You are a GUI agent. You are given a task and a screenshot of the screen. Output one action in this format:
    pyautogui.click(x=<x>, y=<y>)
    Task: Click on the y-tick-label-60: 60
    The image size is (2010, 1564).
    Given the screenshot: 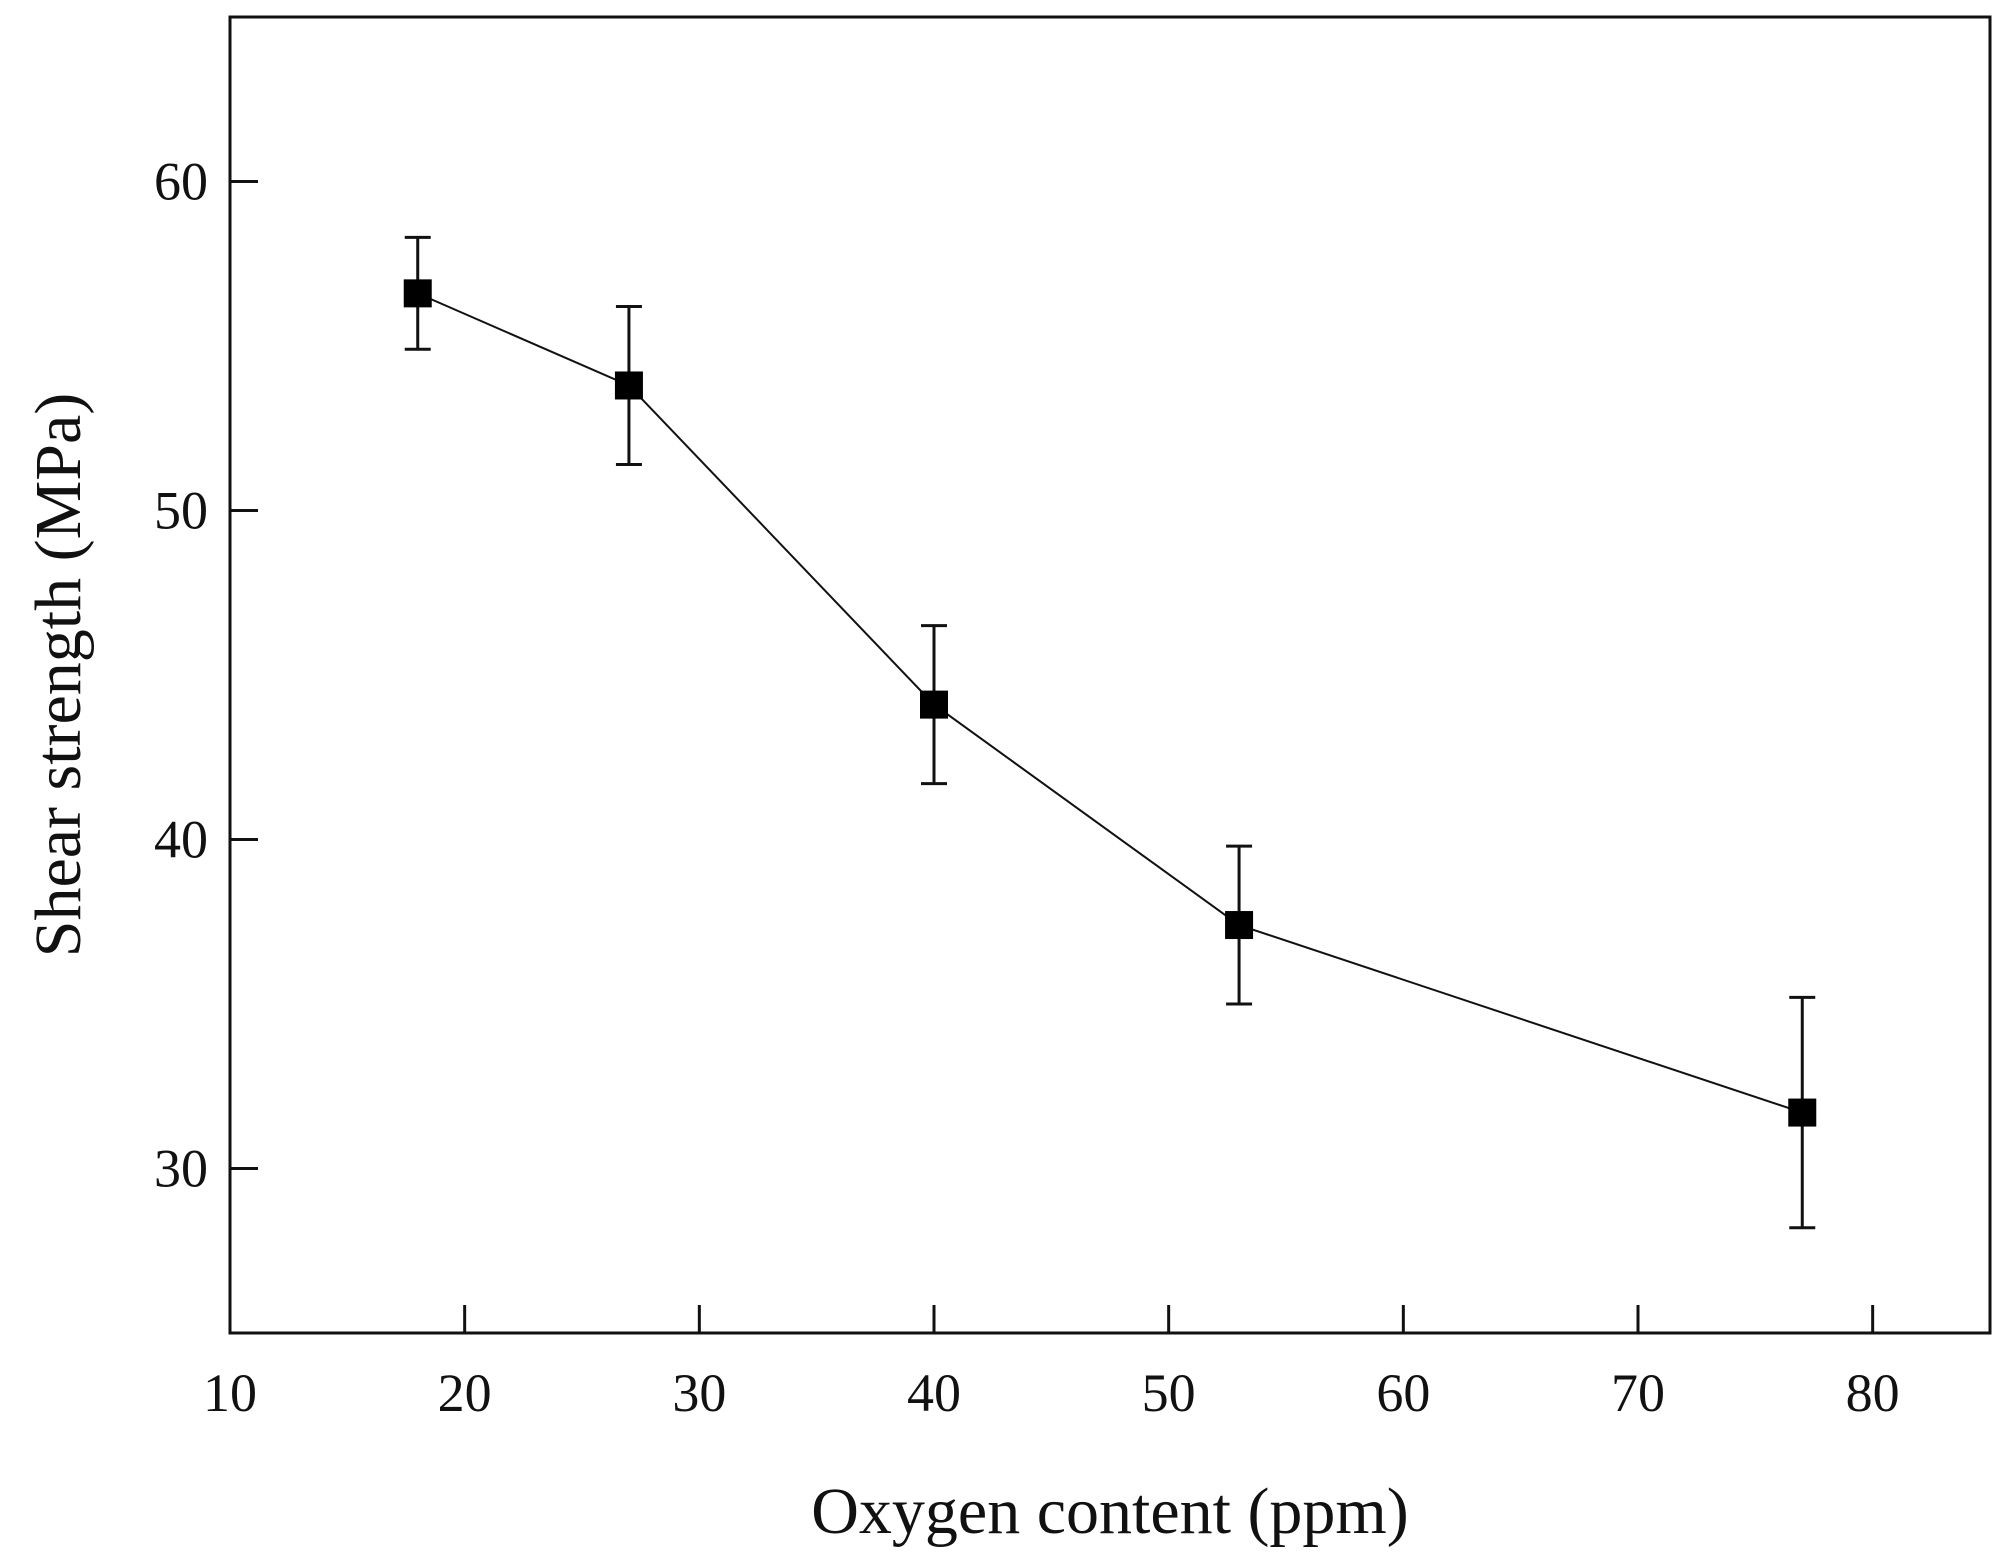 What is the action you would take?
    pyautogui.click(x=181, y=182)
    